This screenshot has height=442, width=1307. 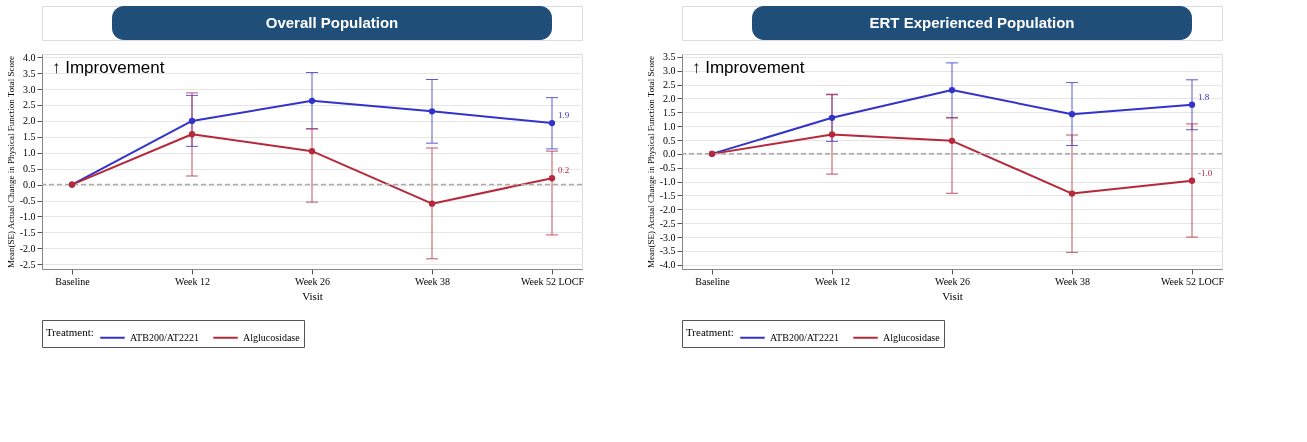 I want to click on y-tick-label: -3.5, so click(x=667, y=251).